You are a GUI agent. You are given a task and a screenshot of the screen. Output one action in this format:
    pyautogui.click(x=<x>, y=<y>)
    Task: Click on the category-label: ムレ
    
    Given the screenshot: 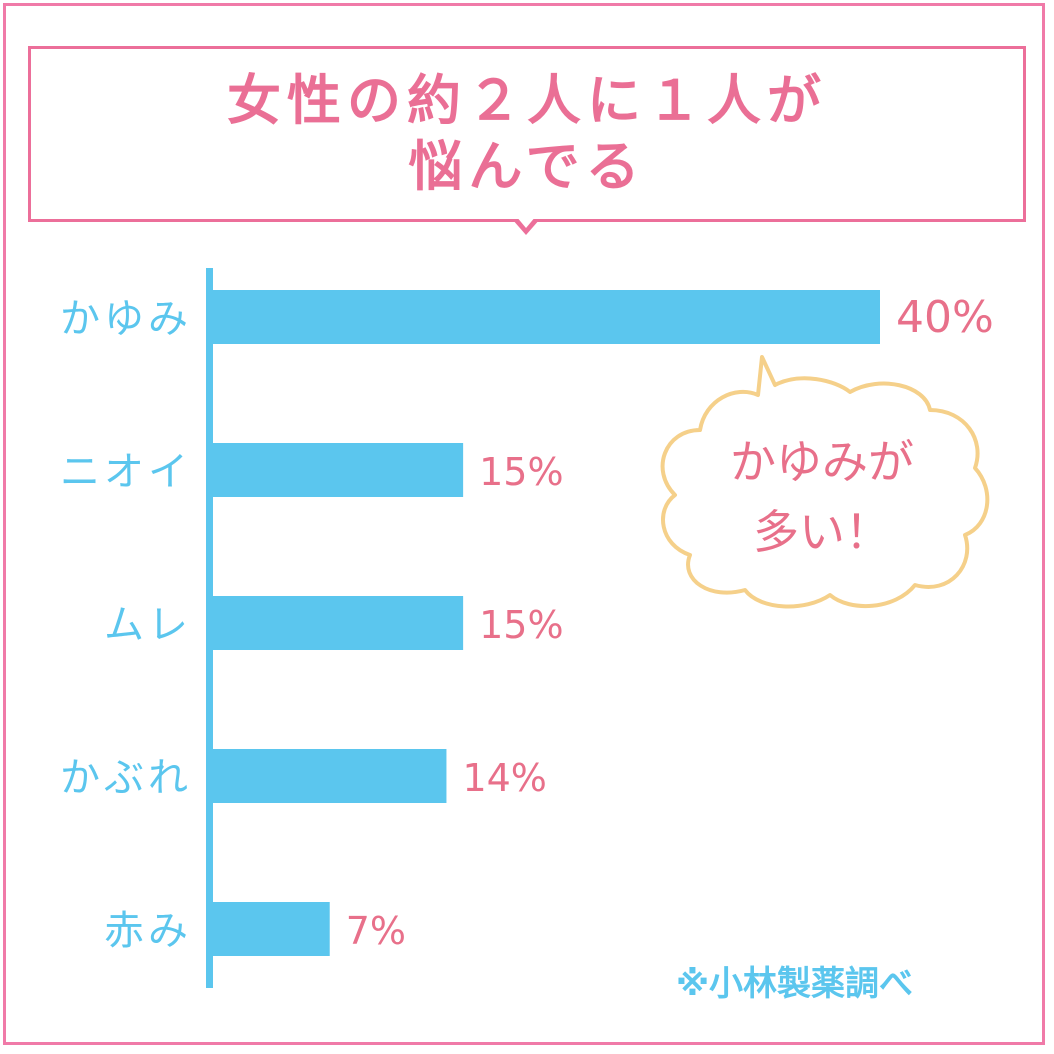 What is the action you would take?
    pyautogui.click(x=148, y=625)
    